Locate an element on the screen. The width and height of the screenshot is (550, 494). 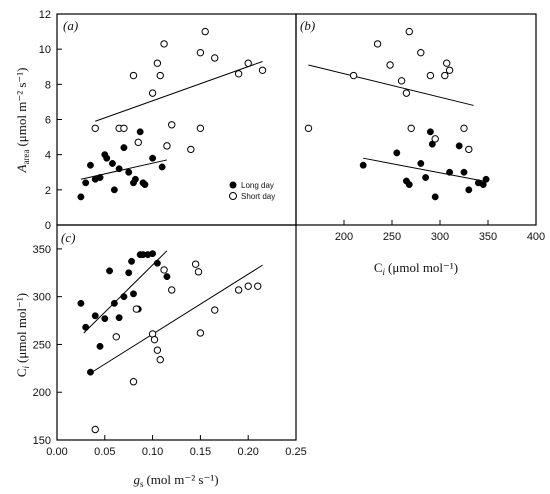
panel-c-y-tick-label: 300 is located at coordinates (42, 298).